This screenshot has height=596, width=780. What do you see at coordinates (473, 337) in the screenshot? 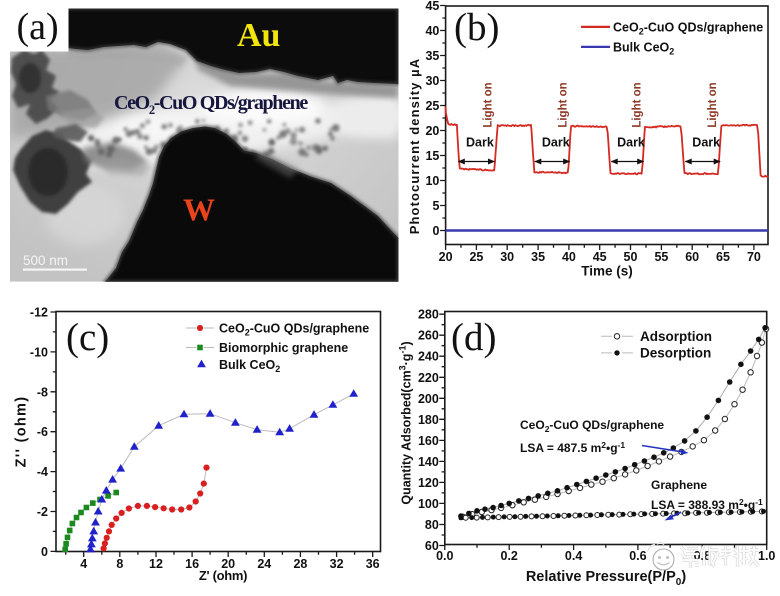
I see `svg-text: (d)` at bounding box center [473, 337].